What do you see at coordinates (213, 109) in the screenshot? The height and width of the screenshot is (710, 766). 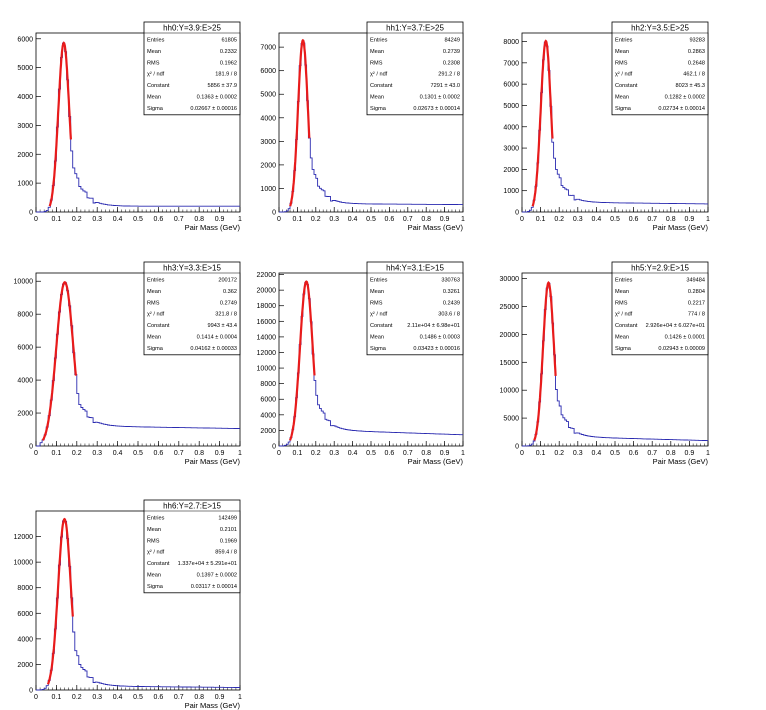 I see `stats-value: 0.02667 ± 0.00016` at bounding box center [213, 109].